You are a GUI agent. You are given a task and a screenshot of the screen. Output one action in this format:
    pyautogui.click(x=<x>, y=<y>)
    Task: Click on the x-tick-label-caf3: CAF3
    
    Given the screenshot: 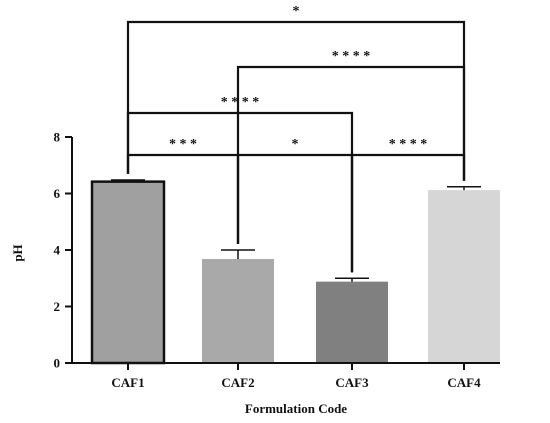 What is the action you would take?
    pyautogui.click(x=352, y=382)
    